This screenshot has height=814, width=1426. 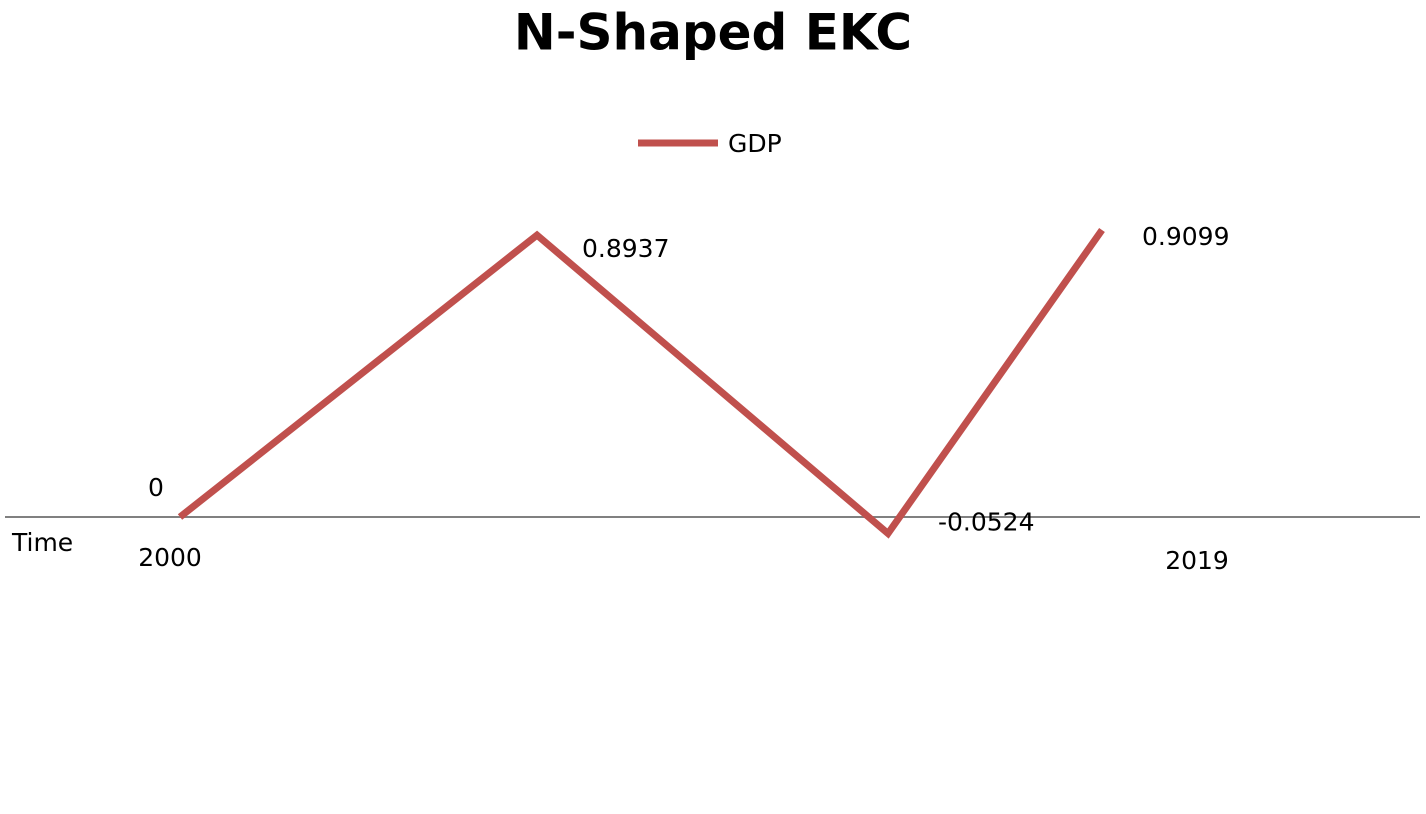 What do you see at coordinates (170, 557) in the screenshot?
I see `x-tick-label: 2000` at bounding box center [170, 557].